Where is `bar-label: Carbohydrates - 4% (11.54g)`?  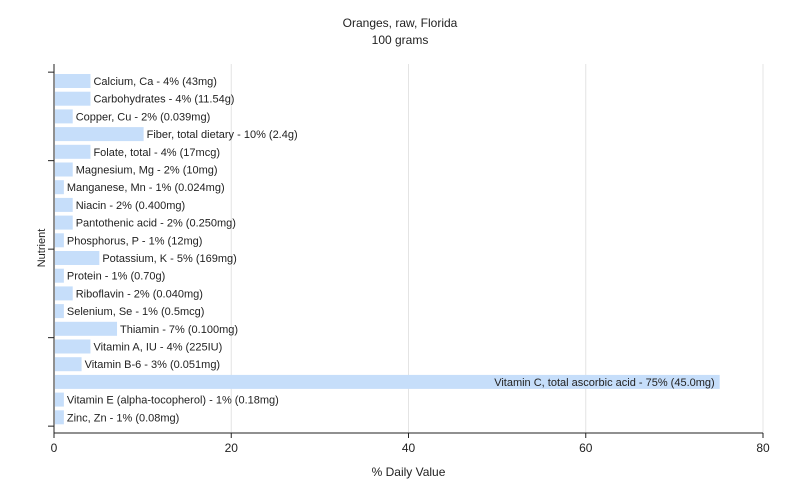
bar-label: Carbohydrates - 4% (11.54g) is located at coordinates (163, 100).